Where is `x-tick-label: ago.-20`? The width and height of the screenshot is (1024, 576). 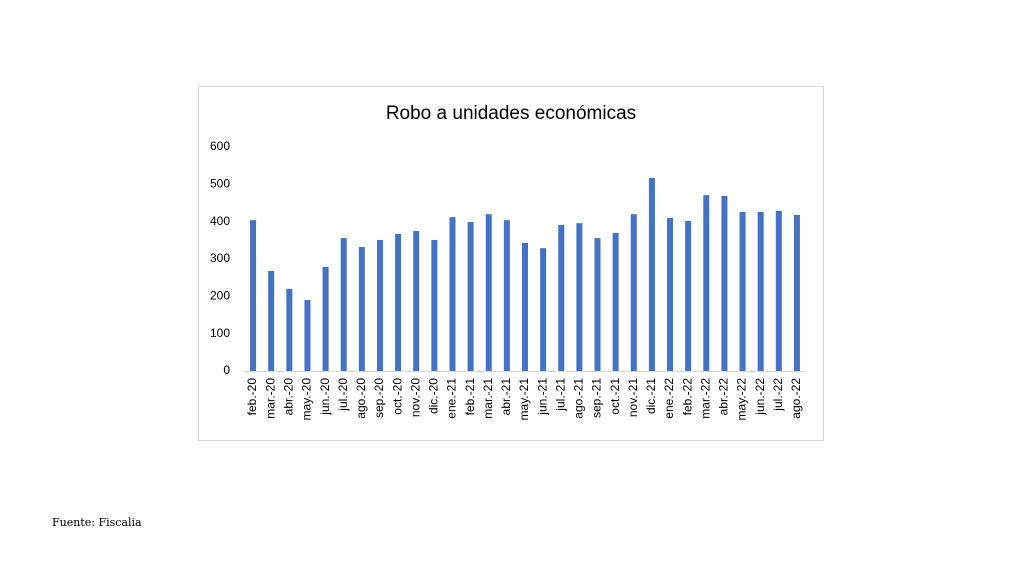 x-tick-label: ago.-20 is located at coordinates (361, 398).